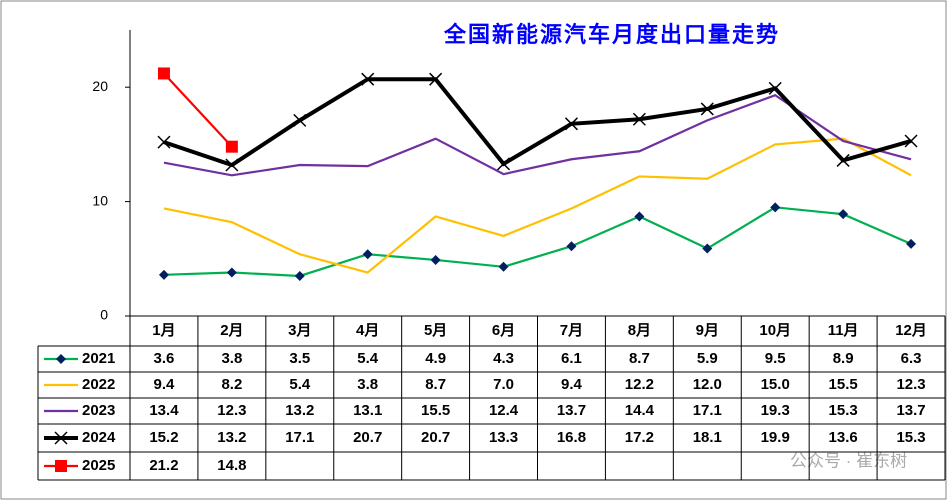 The height and width of the screenshot is (500, 947). Describe the element at coordinates (367, 410) in the screenshot. I see `table-value: 13.1` at that location.